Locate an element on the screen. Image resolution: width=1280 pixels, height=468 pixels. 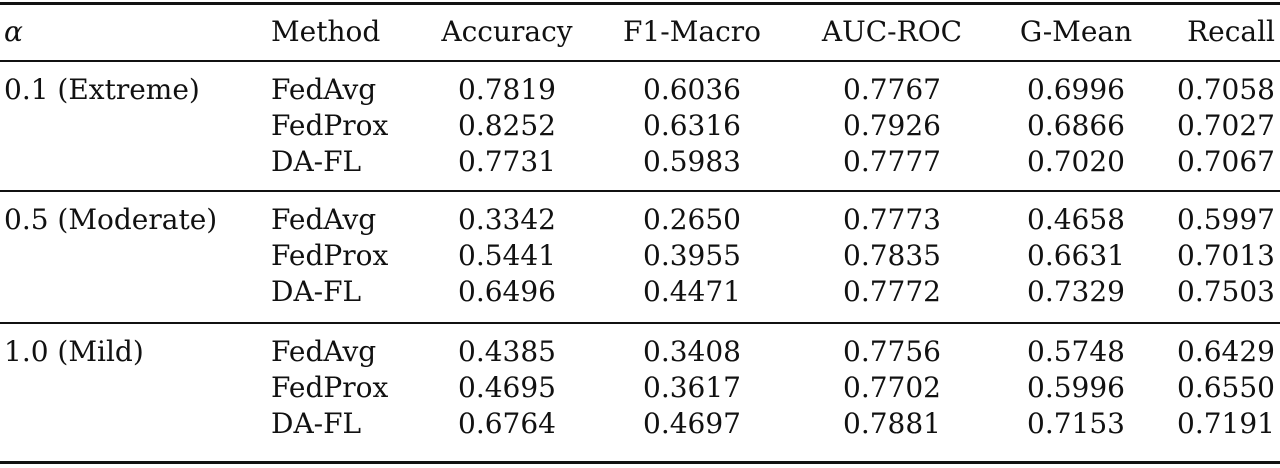
g-mean-cell: 0.7329 is located at coordinates (1076, 291).